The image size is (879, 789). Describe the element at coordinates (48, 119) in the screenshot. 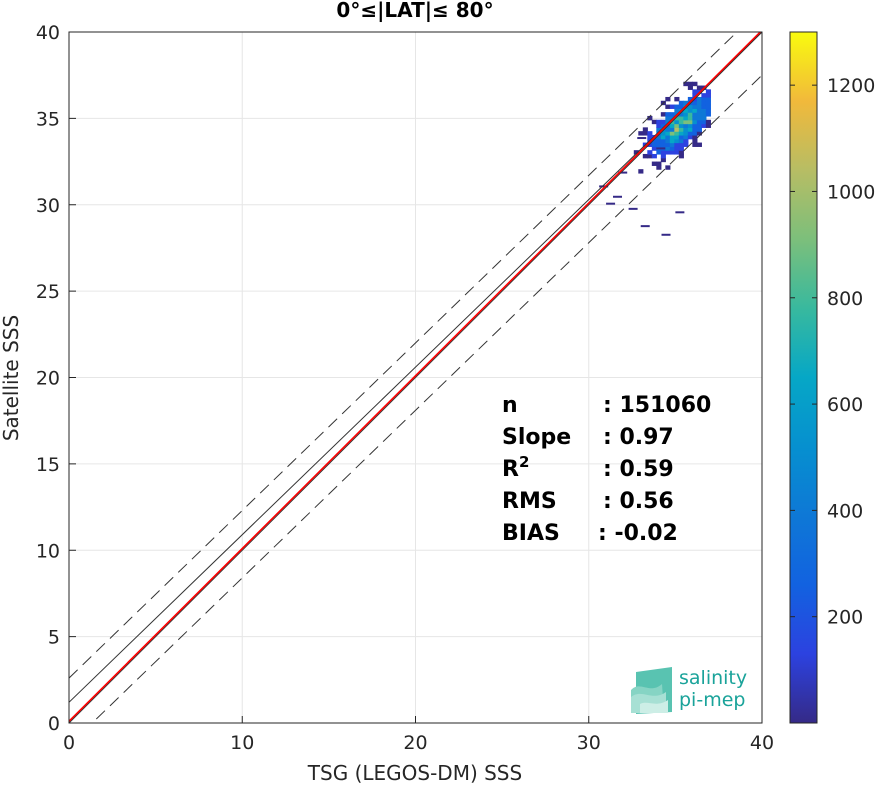

I see `y-tick-label: 35` at that location.